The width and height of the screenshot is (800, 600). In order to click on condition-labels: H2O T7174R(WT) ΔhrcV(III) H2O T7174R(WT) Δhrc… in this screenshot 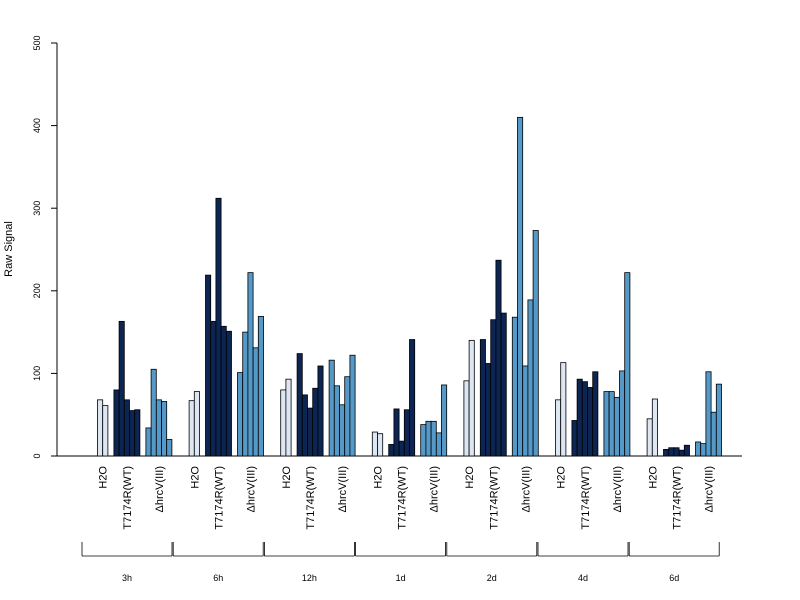, I will do `click(407, 498)`.